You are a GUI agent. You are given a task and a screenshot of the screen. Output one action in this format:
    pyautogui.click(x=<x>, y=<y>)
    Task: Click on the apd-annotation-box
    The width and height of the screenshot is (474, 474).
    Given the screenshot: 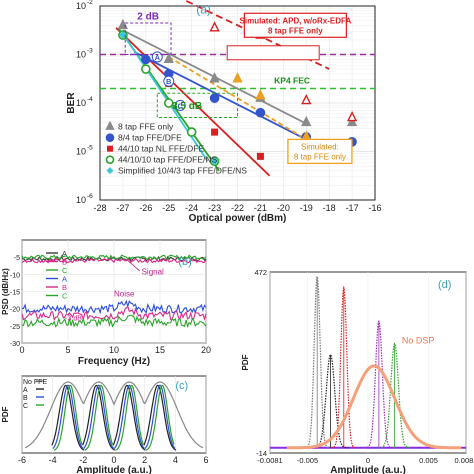 What is the action you would take?
    pyautogui.click(x=295, y=25)
    